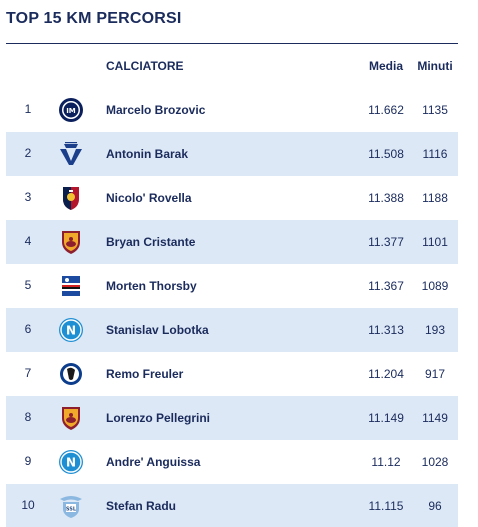 This screenshot has height=527, width=478. Describe the element at coordinates (232, 374) in the screenshot. I see `table-row: 7 Remo Freuler 11.204 917` at that location.